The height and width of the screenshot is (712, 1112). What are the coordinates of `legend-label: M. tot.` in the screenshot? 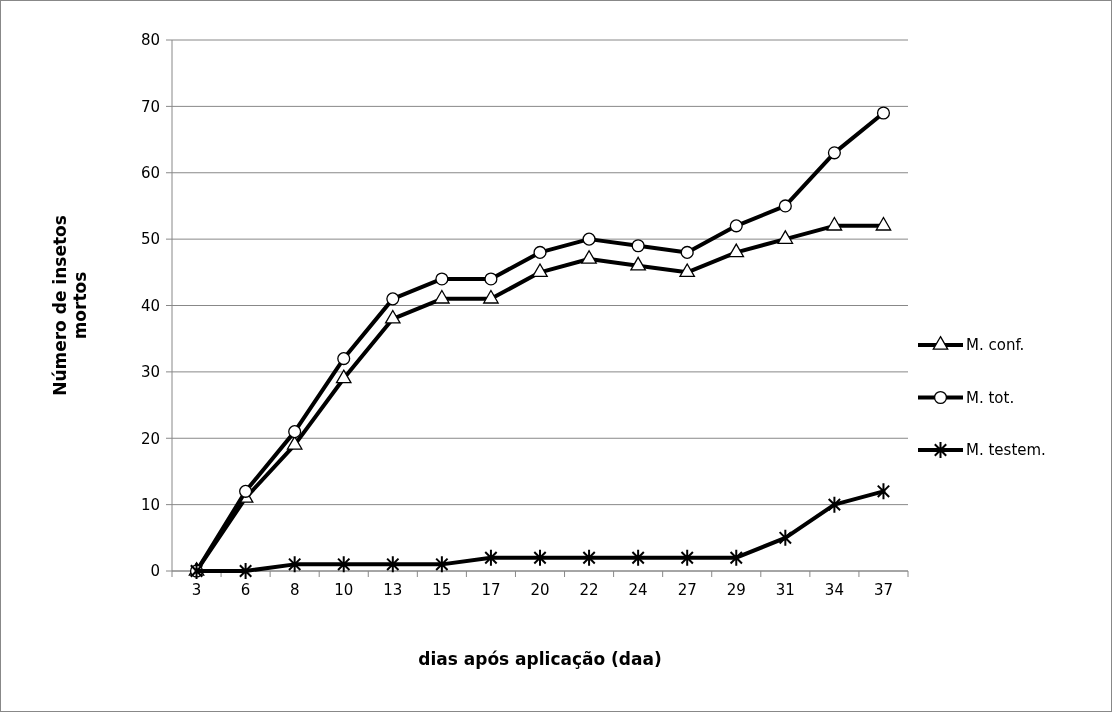 It's located at (990, 397).